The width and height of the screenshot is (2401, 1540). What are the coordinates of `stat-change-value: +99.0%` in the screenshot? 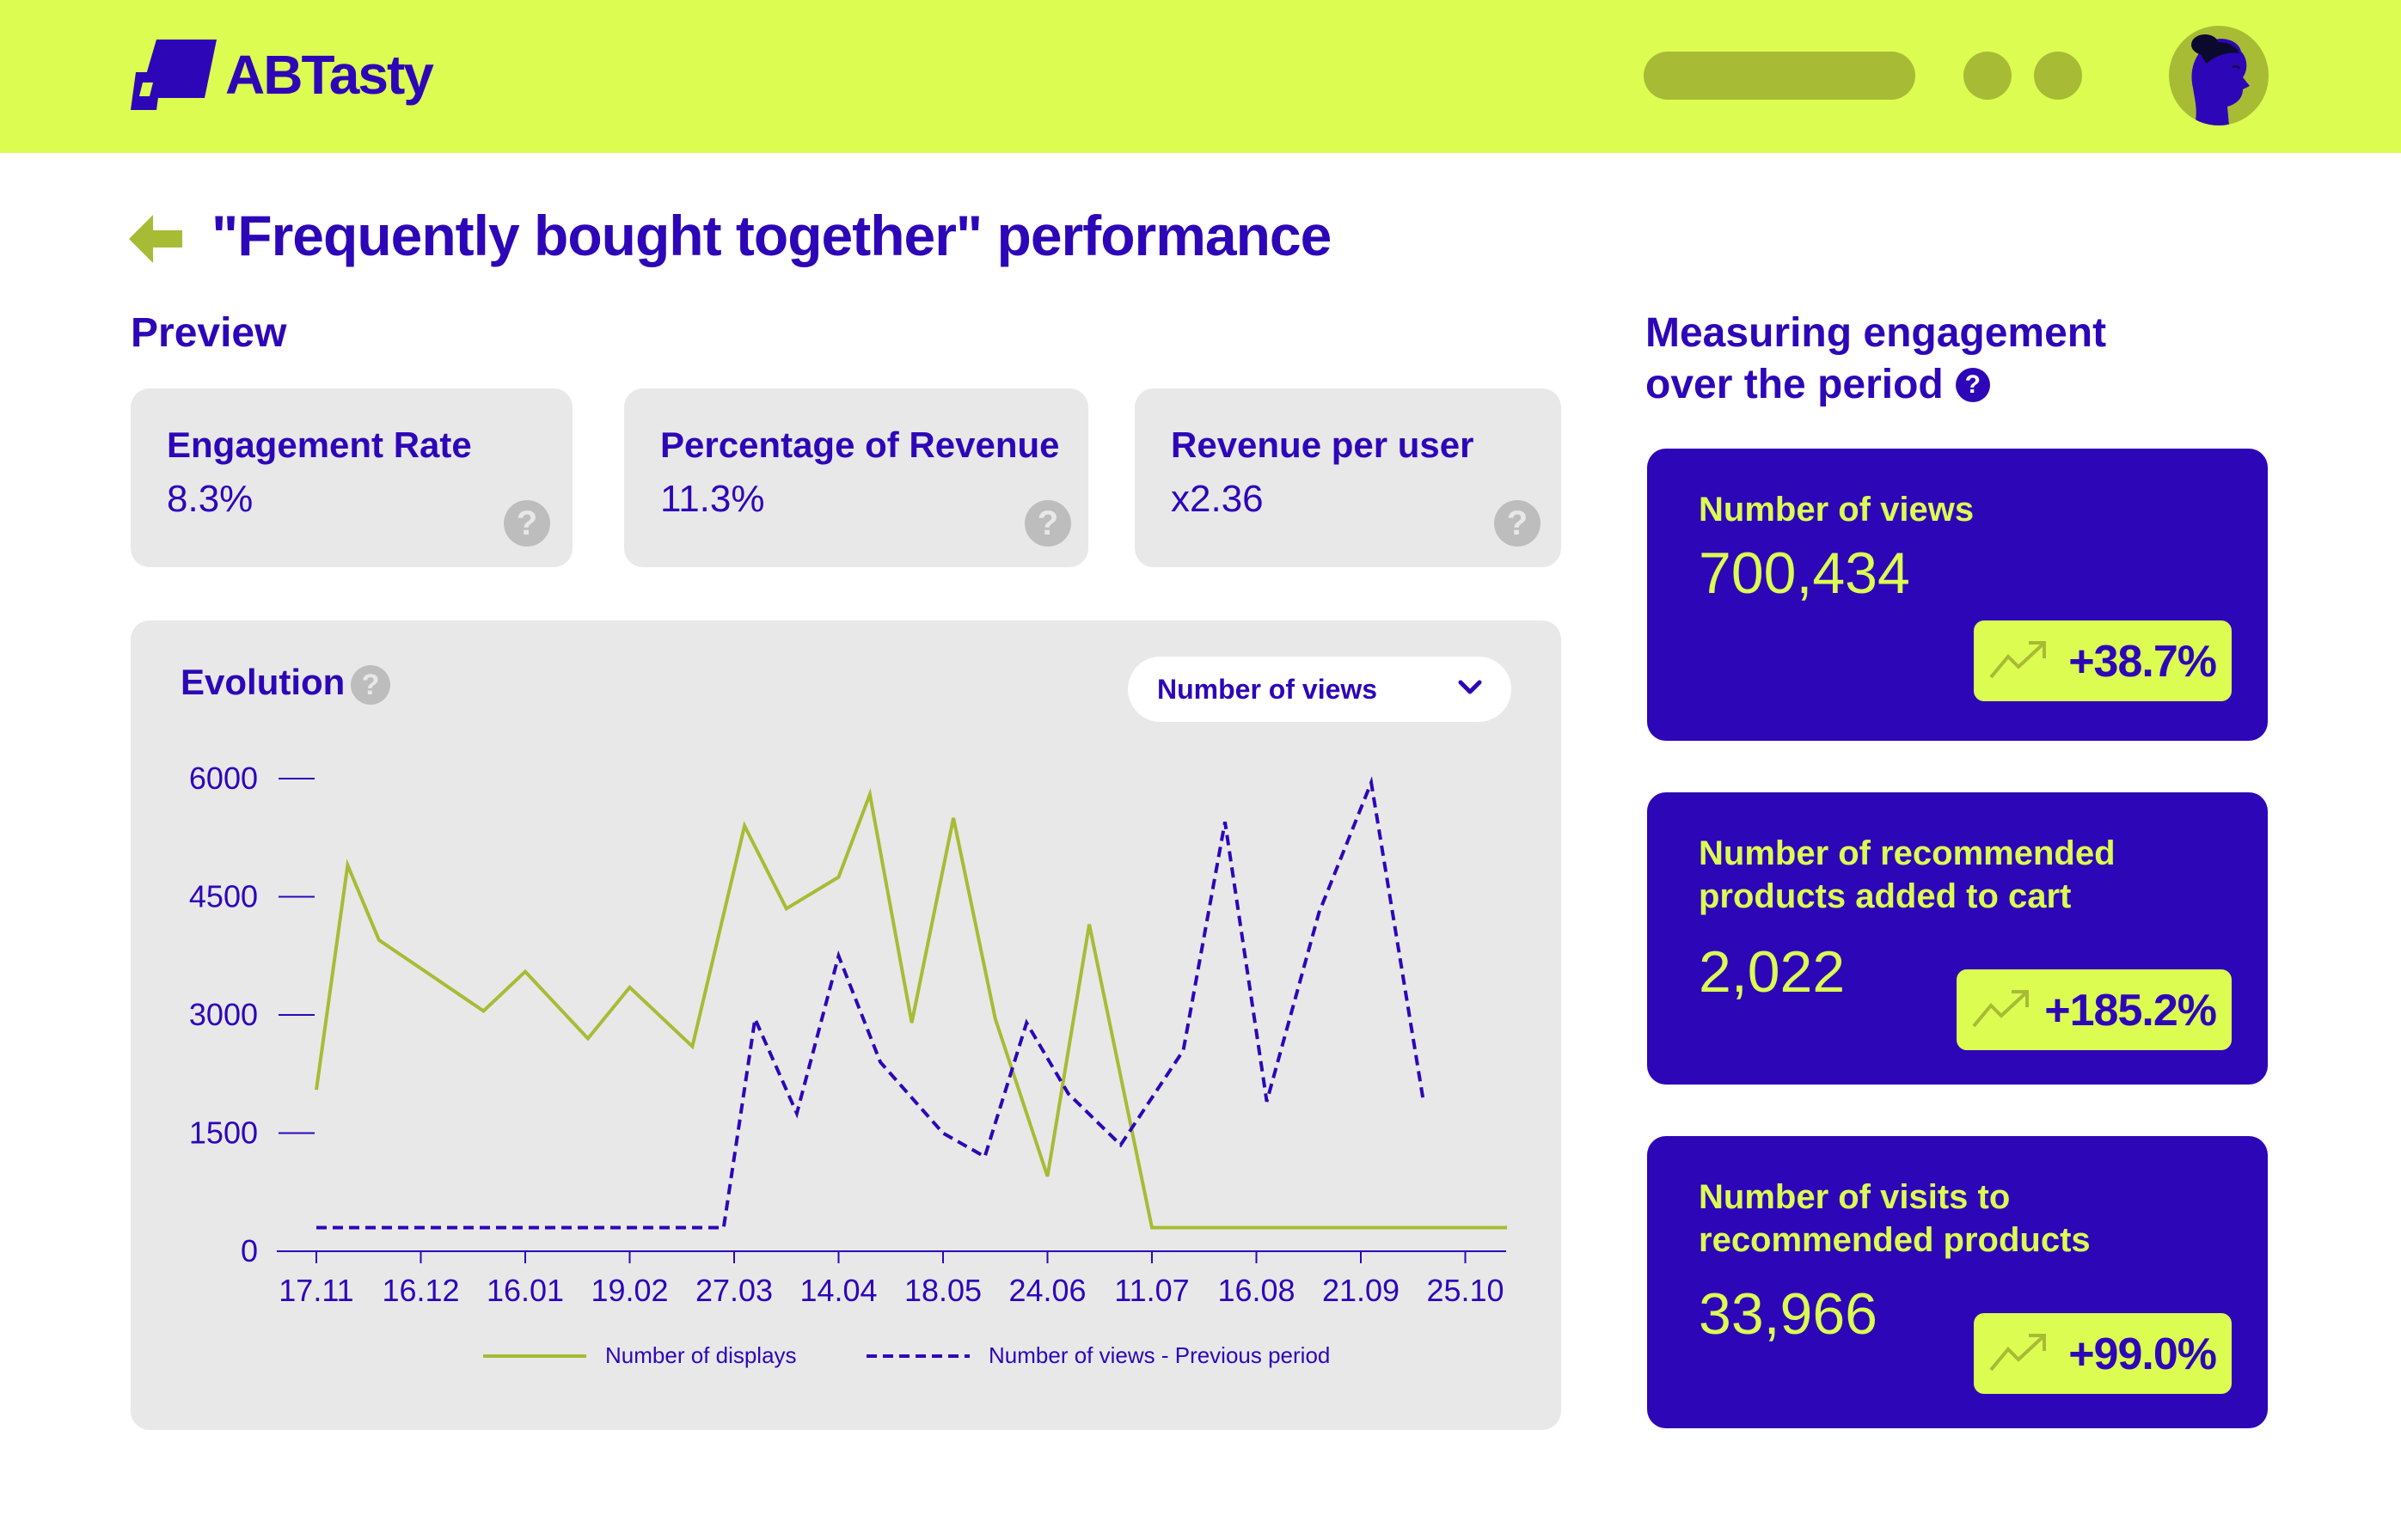 It's located at (2142, 1354).